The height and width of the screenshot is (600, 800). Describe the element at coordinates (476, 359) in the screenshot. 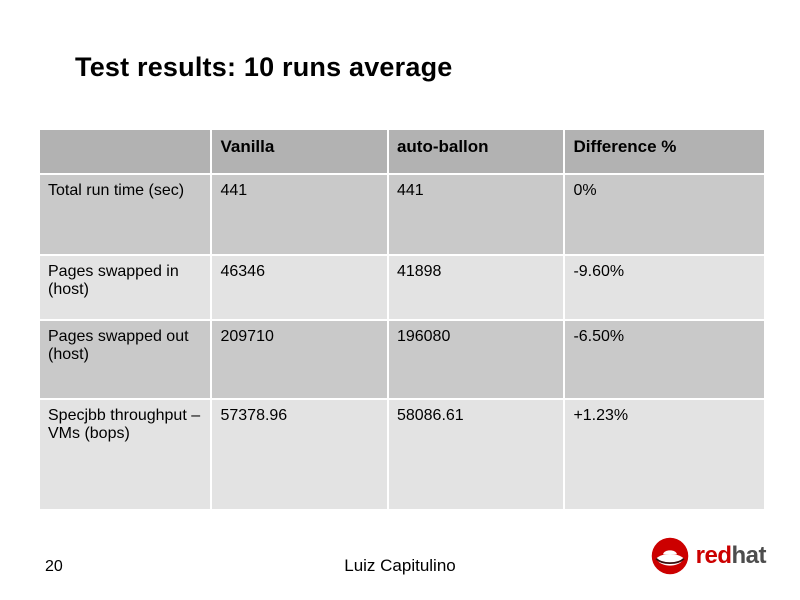

I see `autoballon-cell: 196080` at that location.